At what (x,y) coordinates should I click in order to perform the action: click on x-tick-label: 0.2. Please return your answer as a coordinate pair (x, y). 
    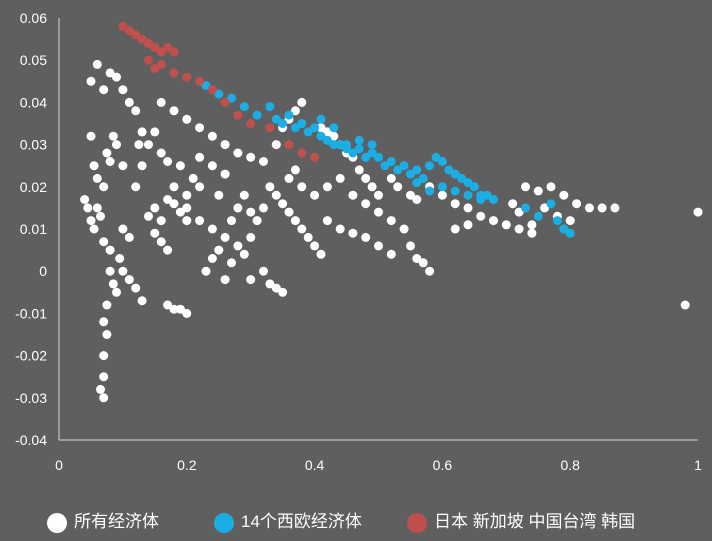
    Looking at the image, I should click on (187, 465).